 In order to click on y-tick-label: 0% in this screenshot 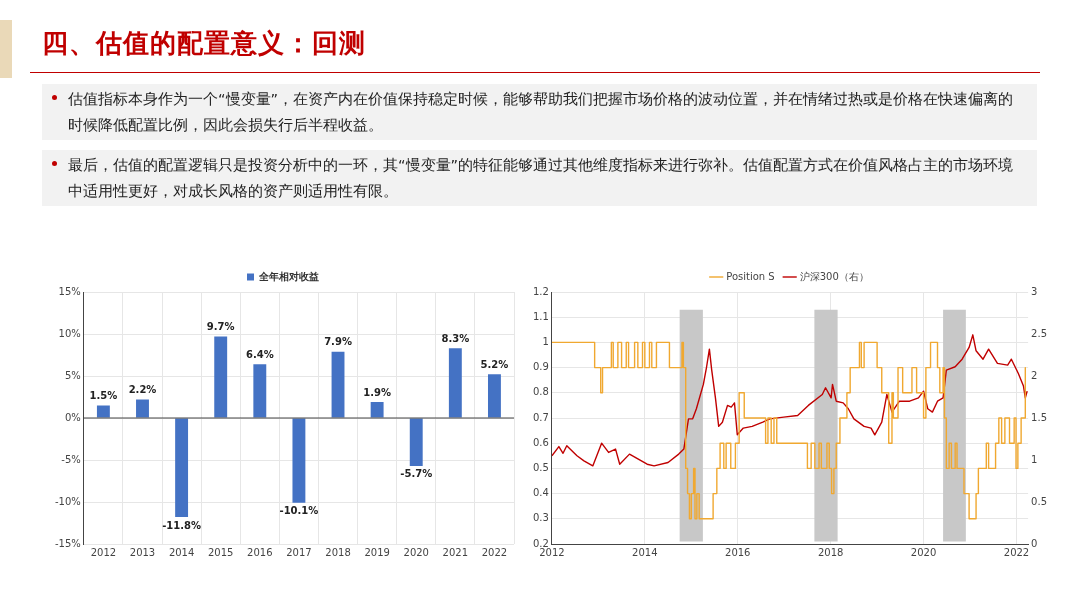, I will do `click(72, 417)`.